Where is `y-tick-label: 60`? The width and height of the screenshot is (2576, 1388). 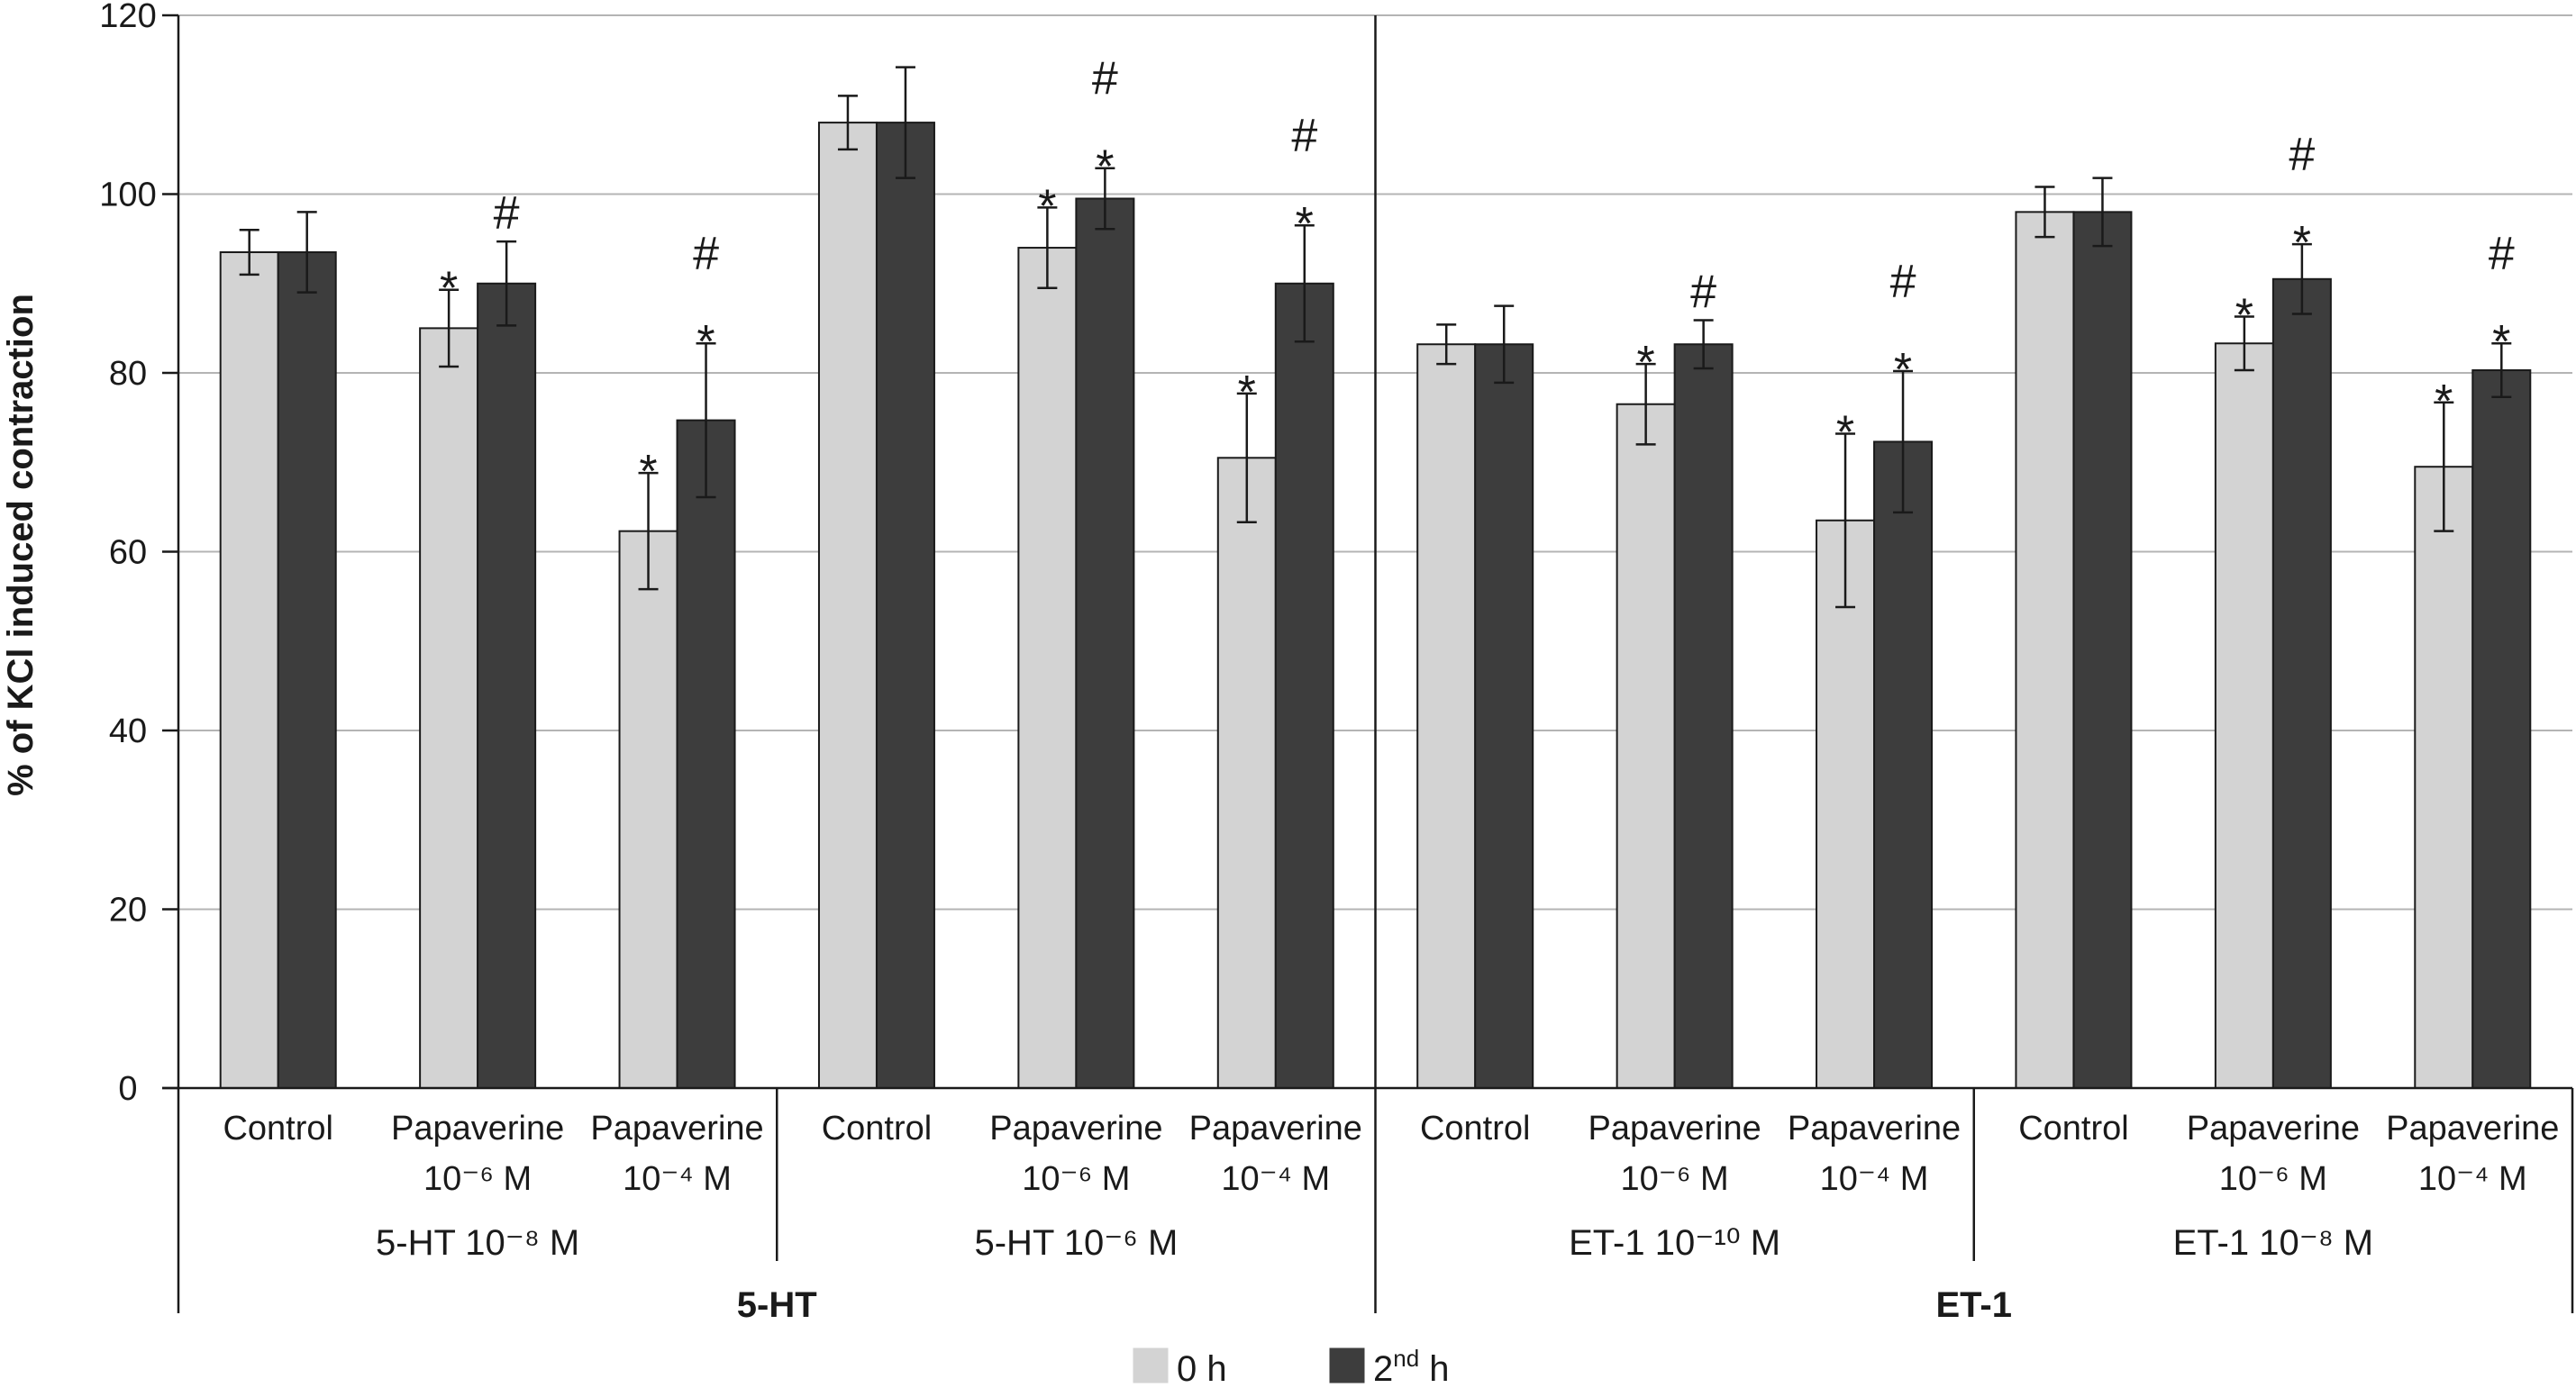 y-tick-label: 60 is located at coordinates (128, 553).